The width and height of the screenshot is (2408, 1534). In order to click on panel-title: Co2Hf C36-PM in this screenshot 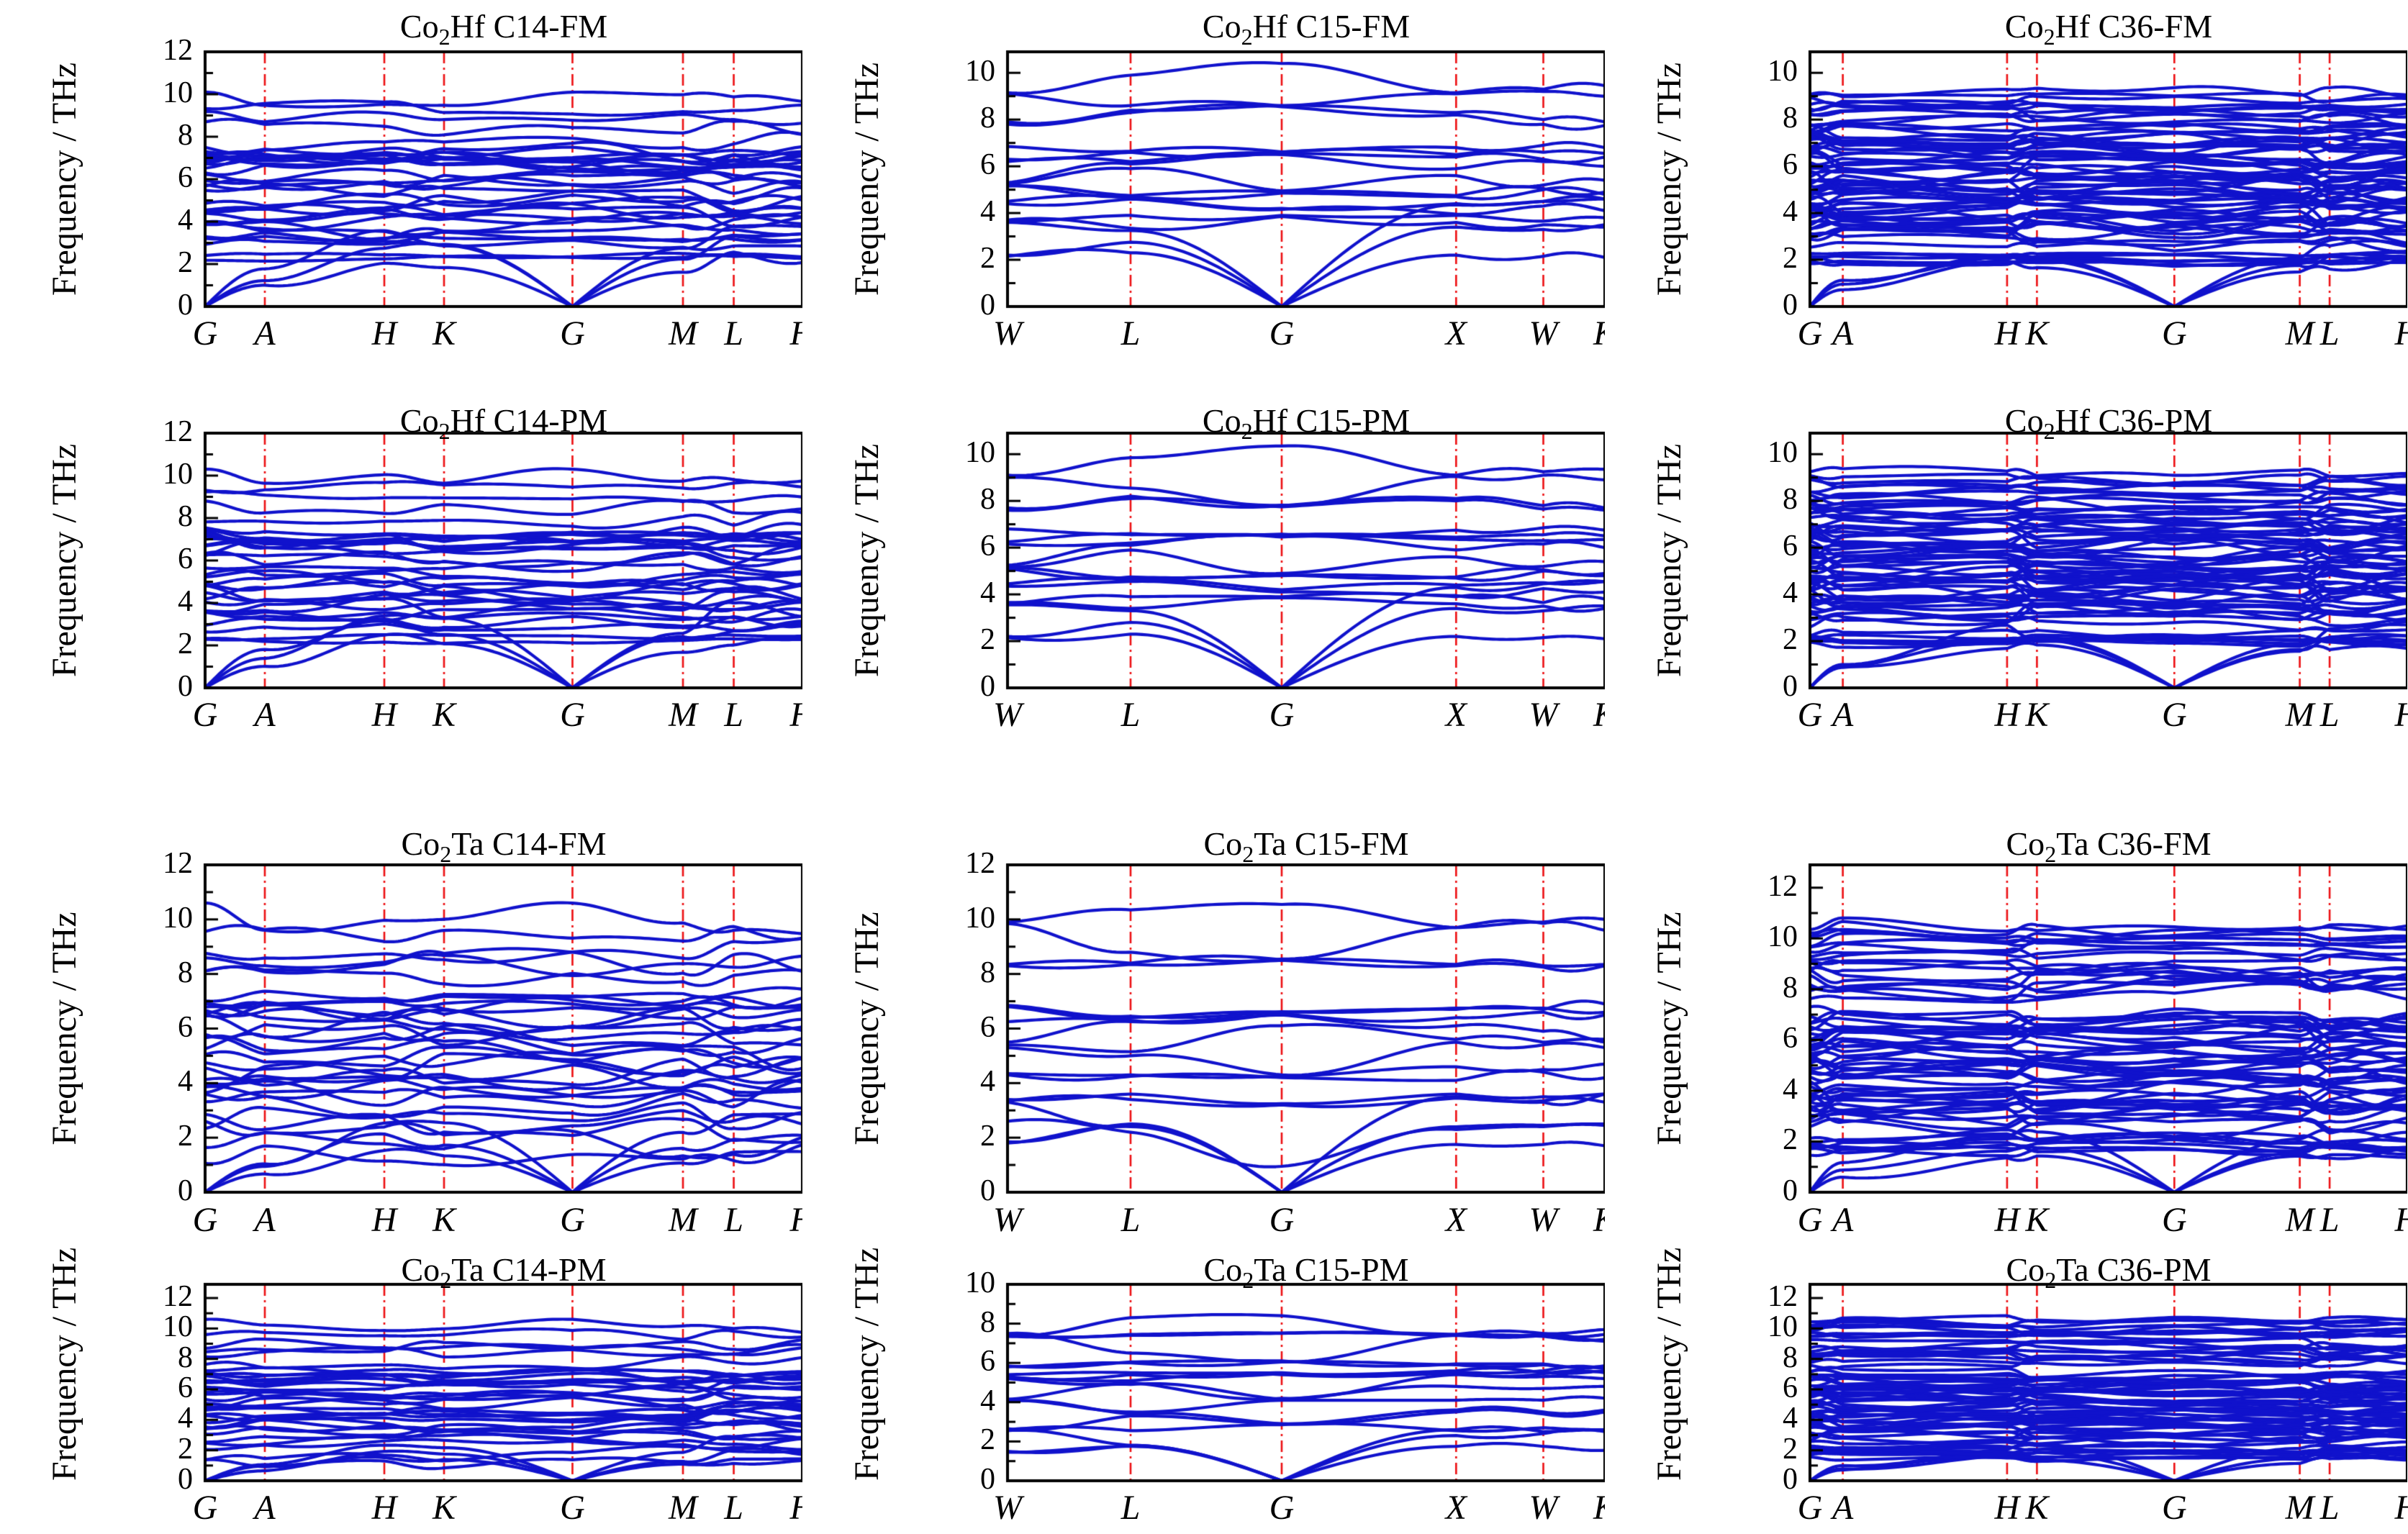, I will do `click(2108, 423)`.